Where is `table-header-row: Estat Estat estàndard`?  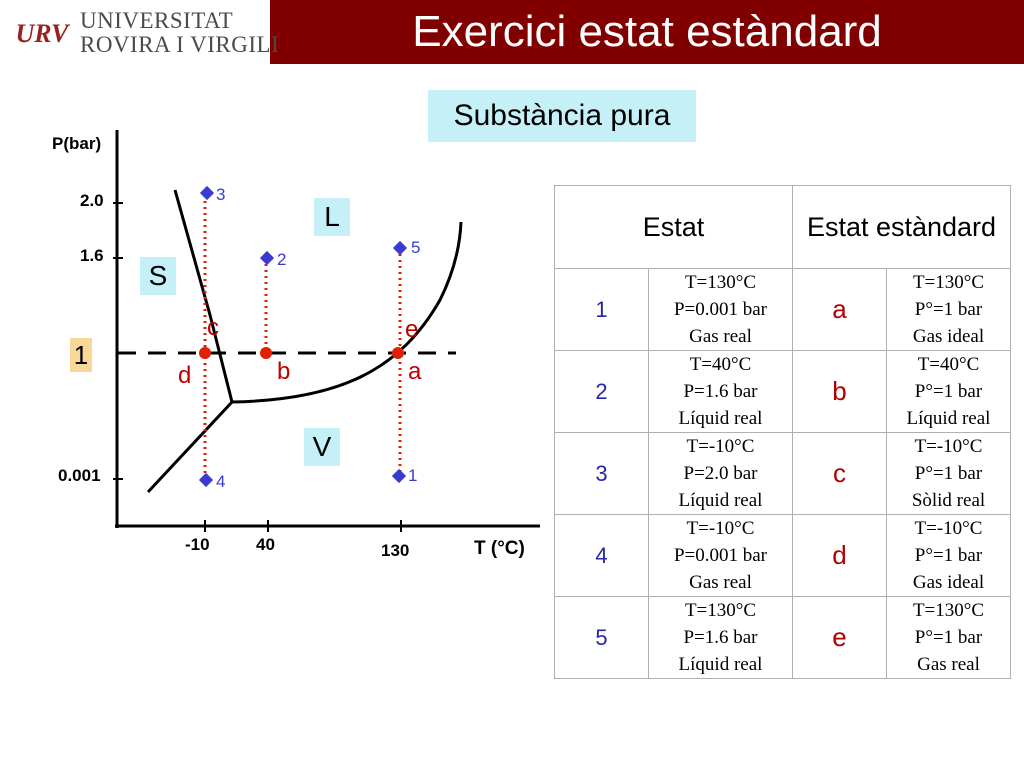
table-header-row: Estat Estat estàndard is located at coordinates (782, 227).